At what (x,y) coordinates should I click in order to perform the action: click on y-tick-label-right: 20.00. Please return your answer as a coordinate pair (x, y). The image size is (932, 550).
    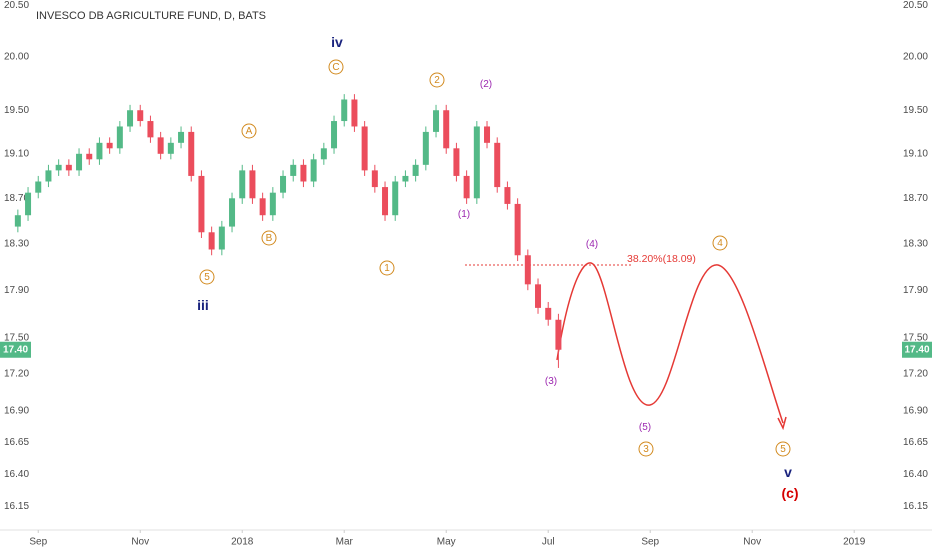
    Looking at the image, I should click on (915, 57).